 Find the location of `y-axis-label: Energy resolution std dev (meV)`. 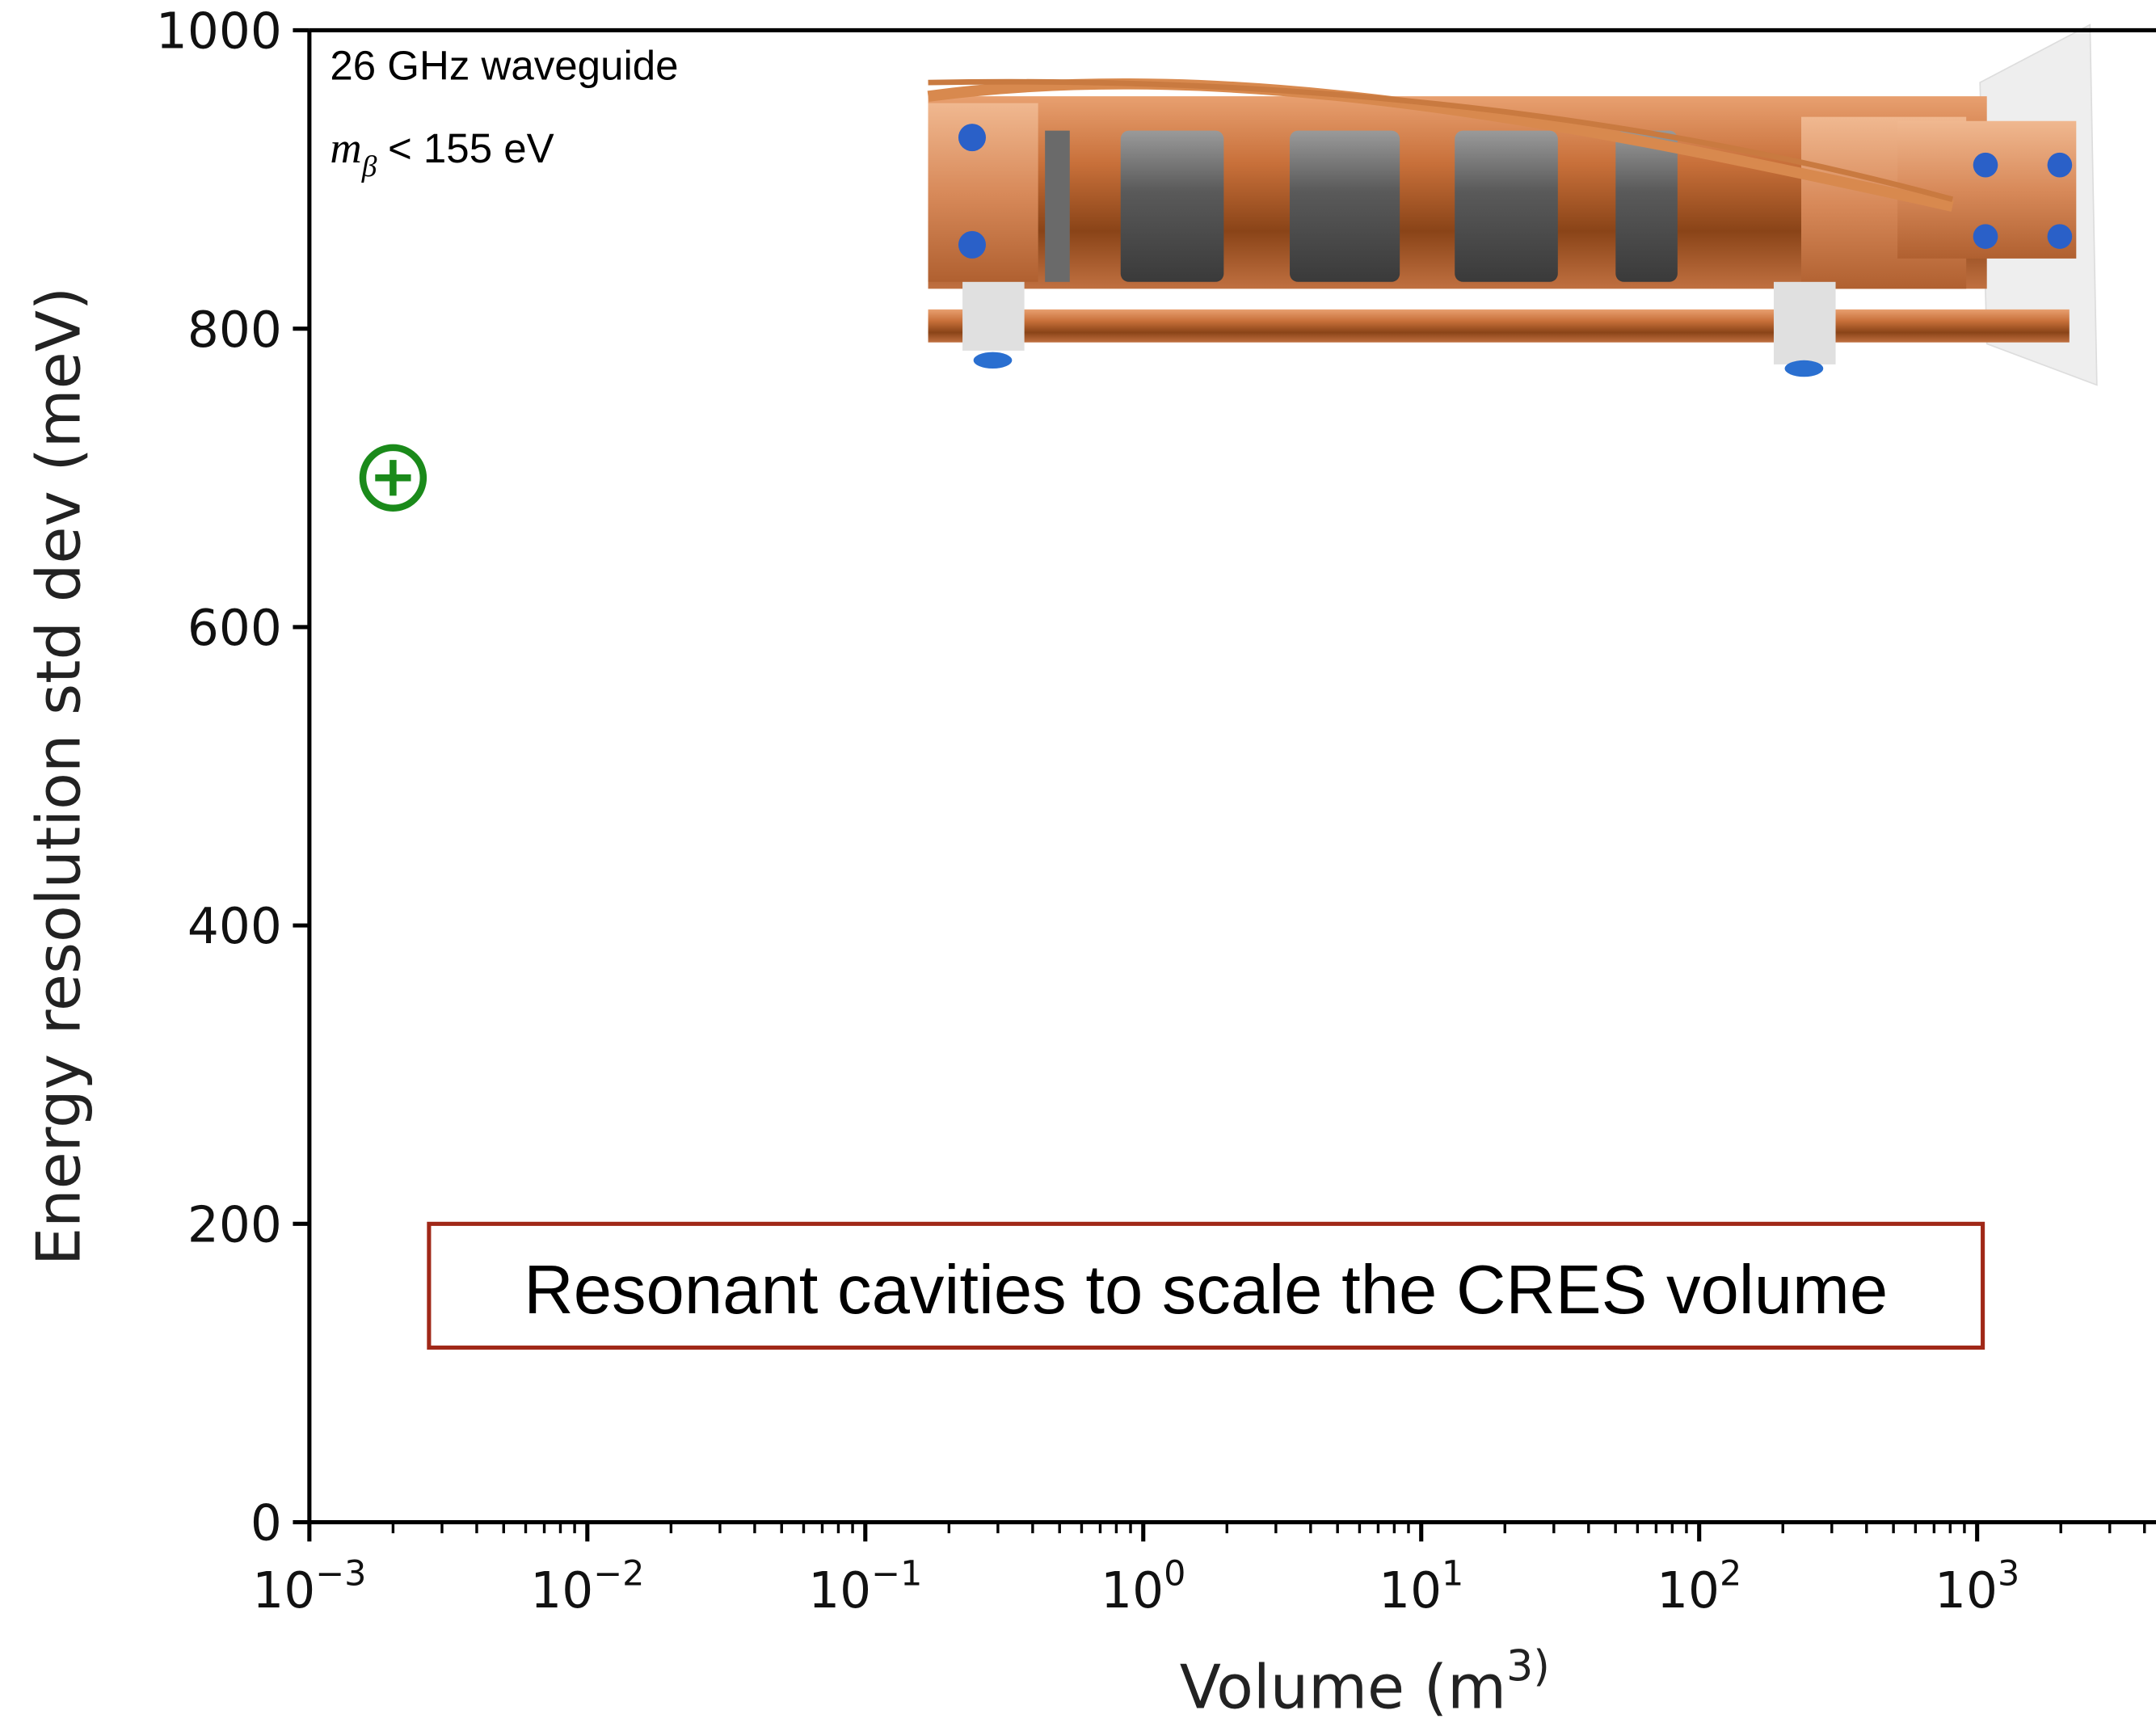

y-axis-label: Energy resolution std dev (meV) is located at coordinates (59, 776).